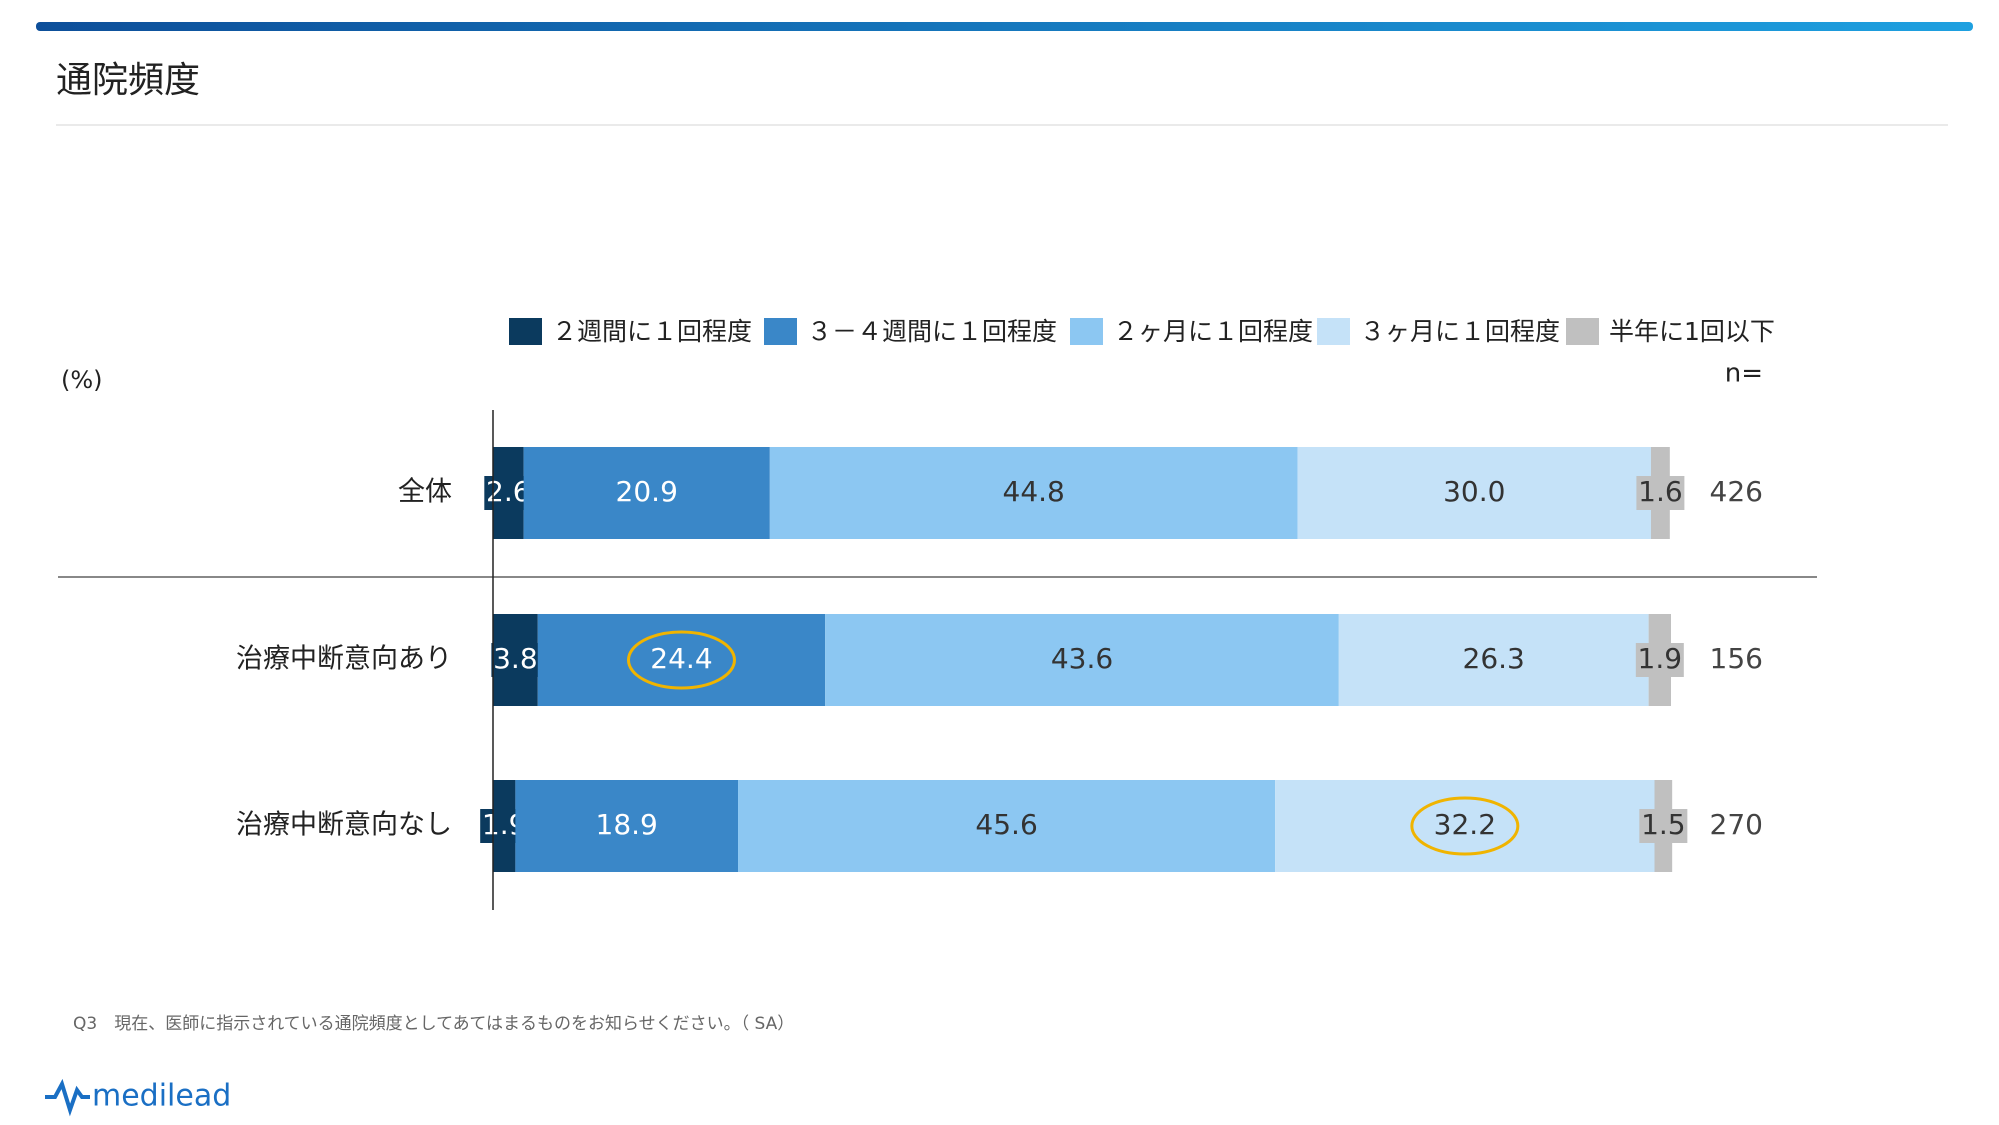  What do you see at coordinates (344, 659) in the screenshot?
I see `category-label: 治療中断意向あり` at bounding box center [344, 659].